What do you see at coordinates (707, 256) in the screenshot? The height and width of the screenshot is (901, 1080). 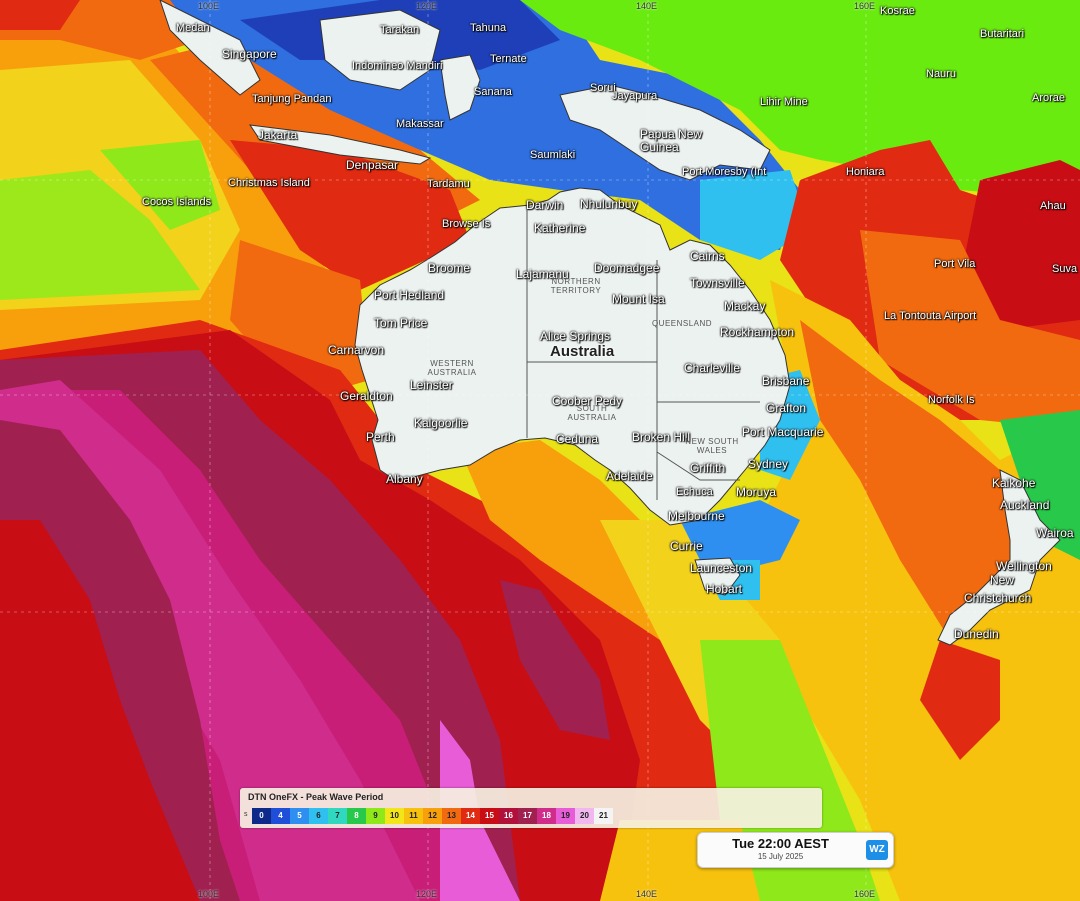 I see `place-cairns: Cairns` at bounding box center [707, 256].